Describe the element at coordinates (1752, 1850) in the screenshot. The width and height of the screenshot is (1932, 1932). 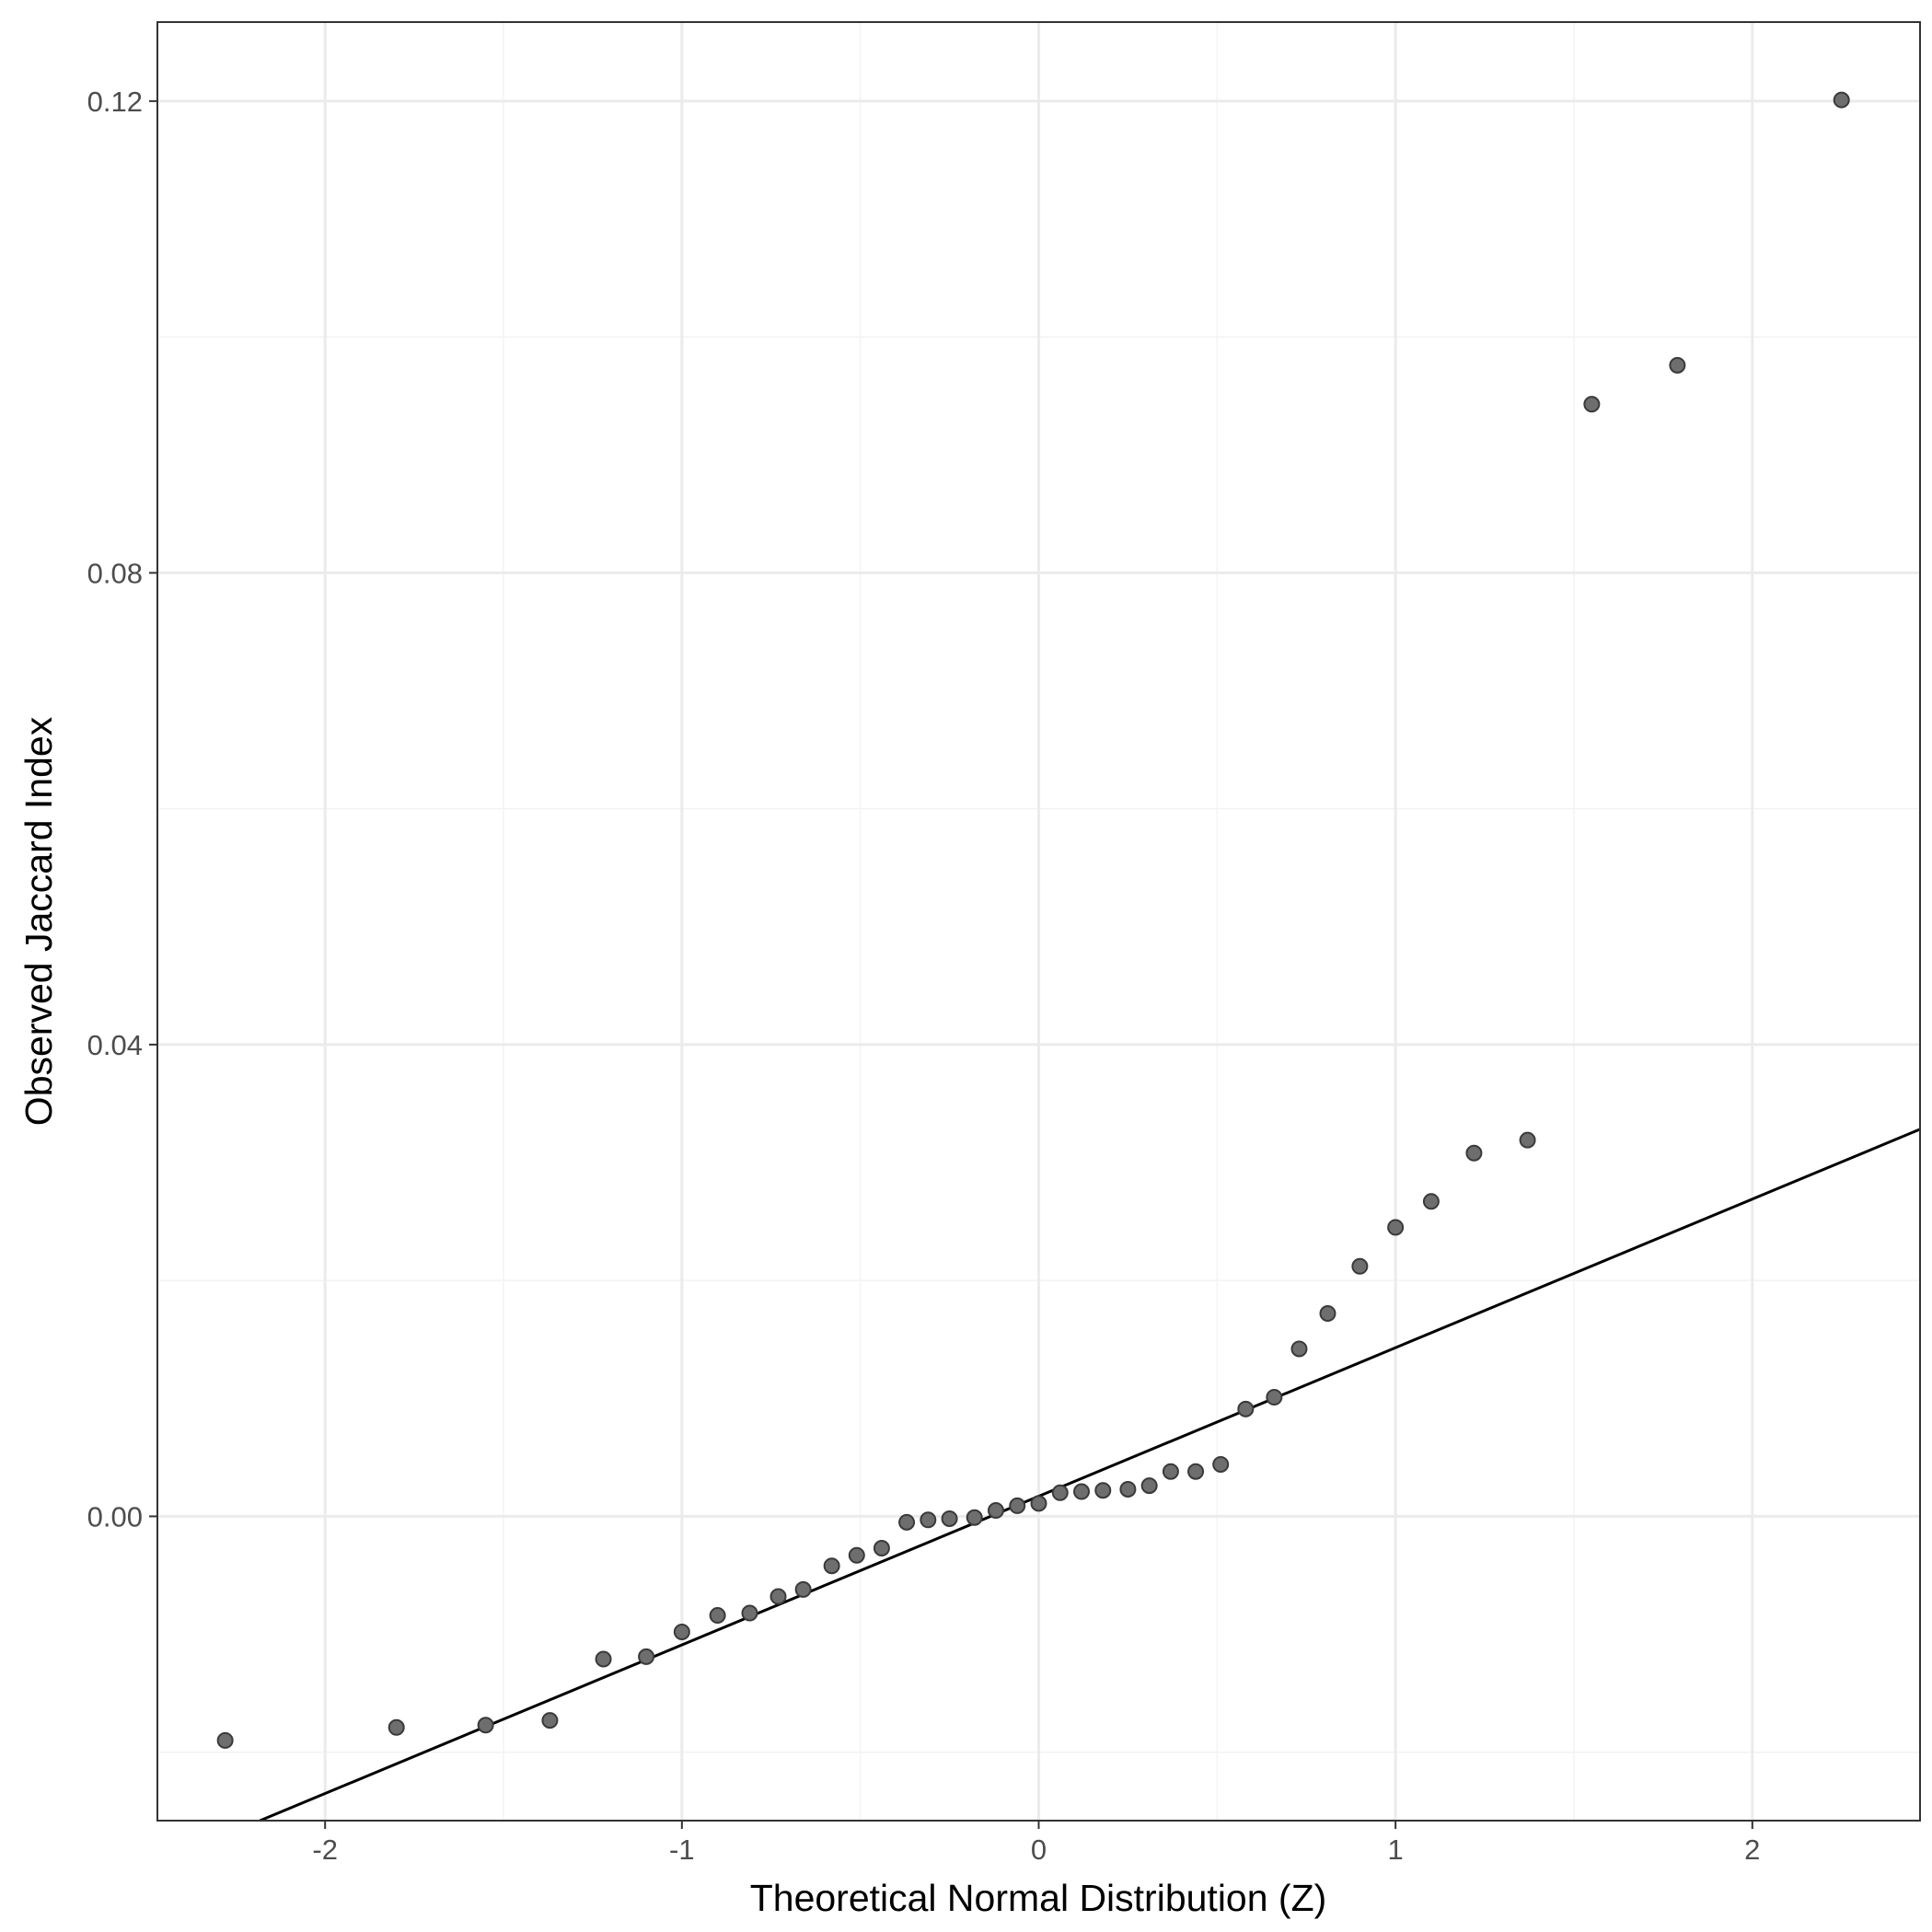
I see `x-tick-label: 2` at that location.